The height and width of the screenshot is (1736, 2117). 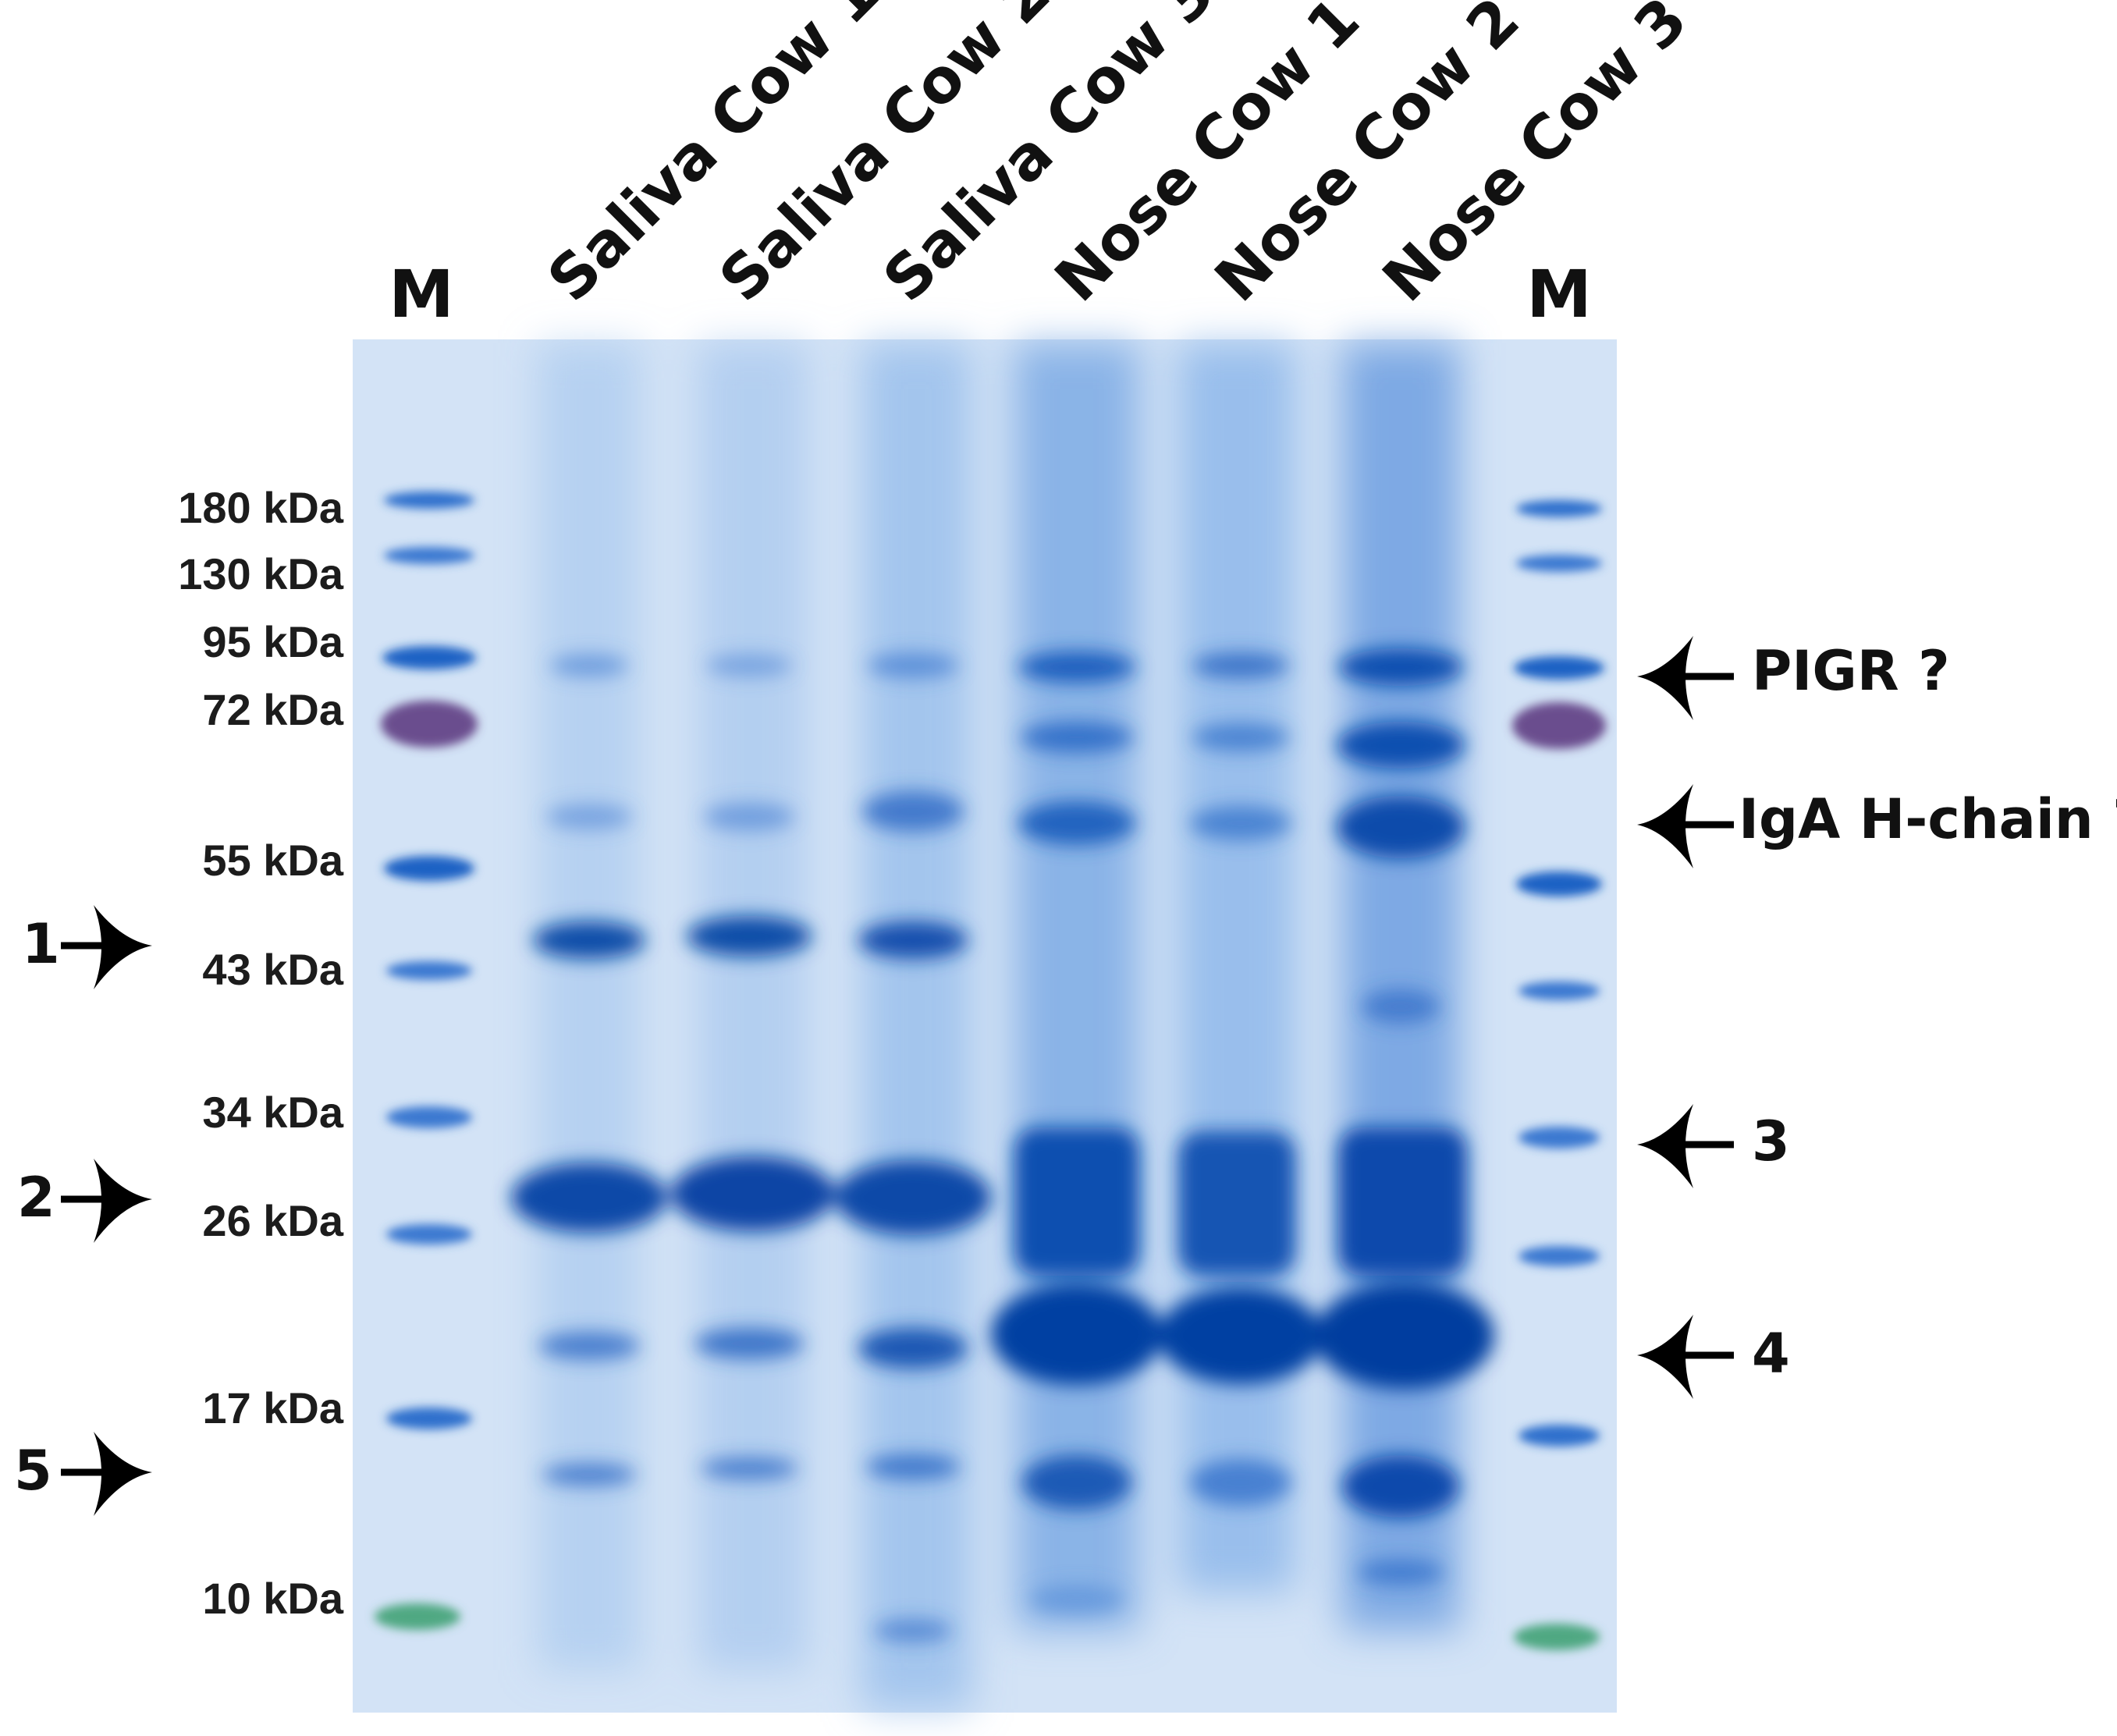 What do you see at coordinates (751, 1147) in the screenshot?
I see `saliva-bands` at bounding box center [751, 1147].